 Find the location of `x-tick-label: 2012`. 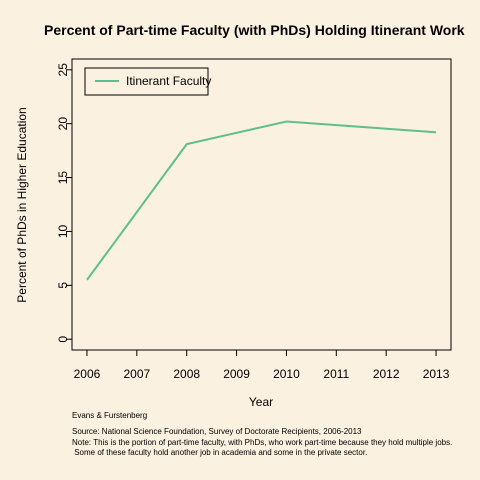

x-tick-label: 2012 is located at coordinates (386, 374).